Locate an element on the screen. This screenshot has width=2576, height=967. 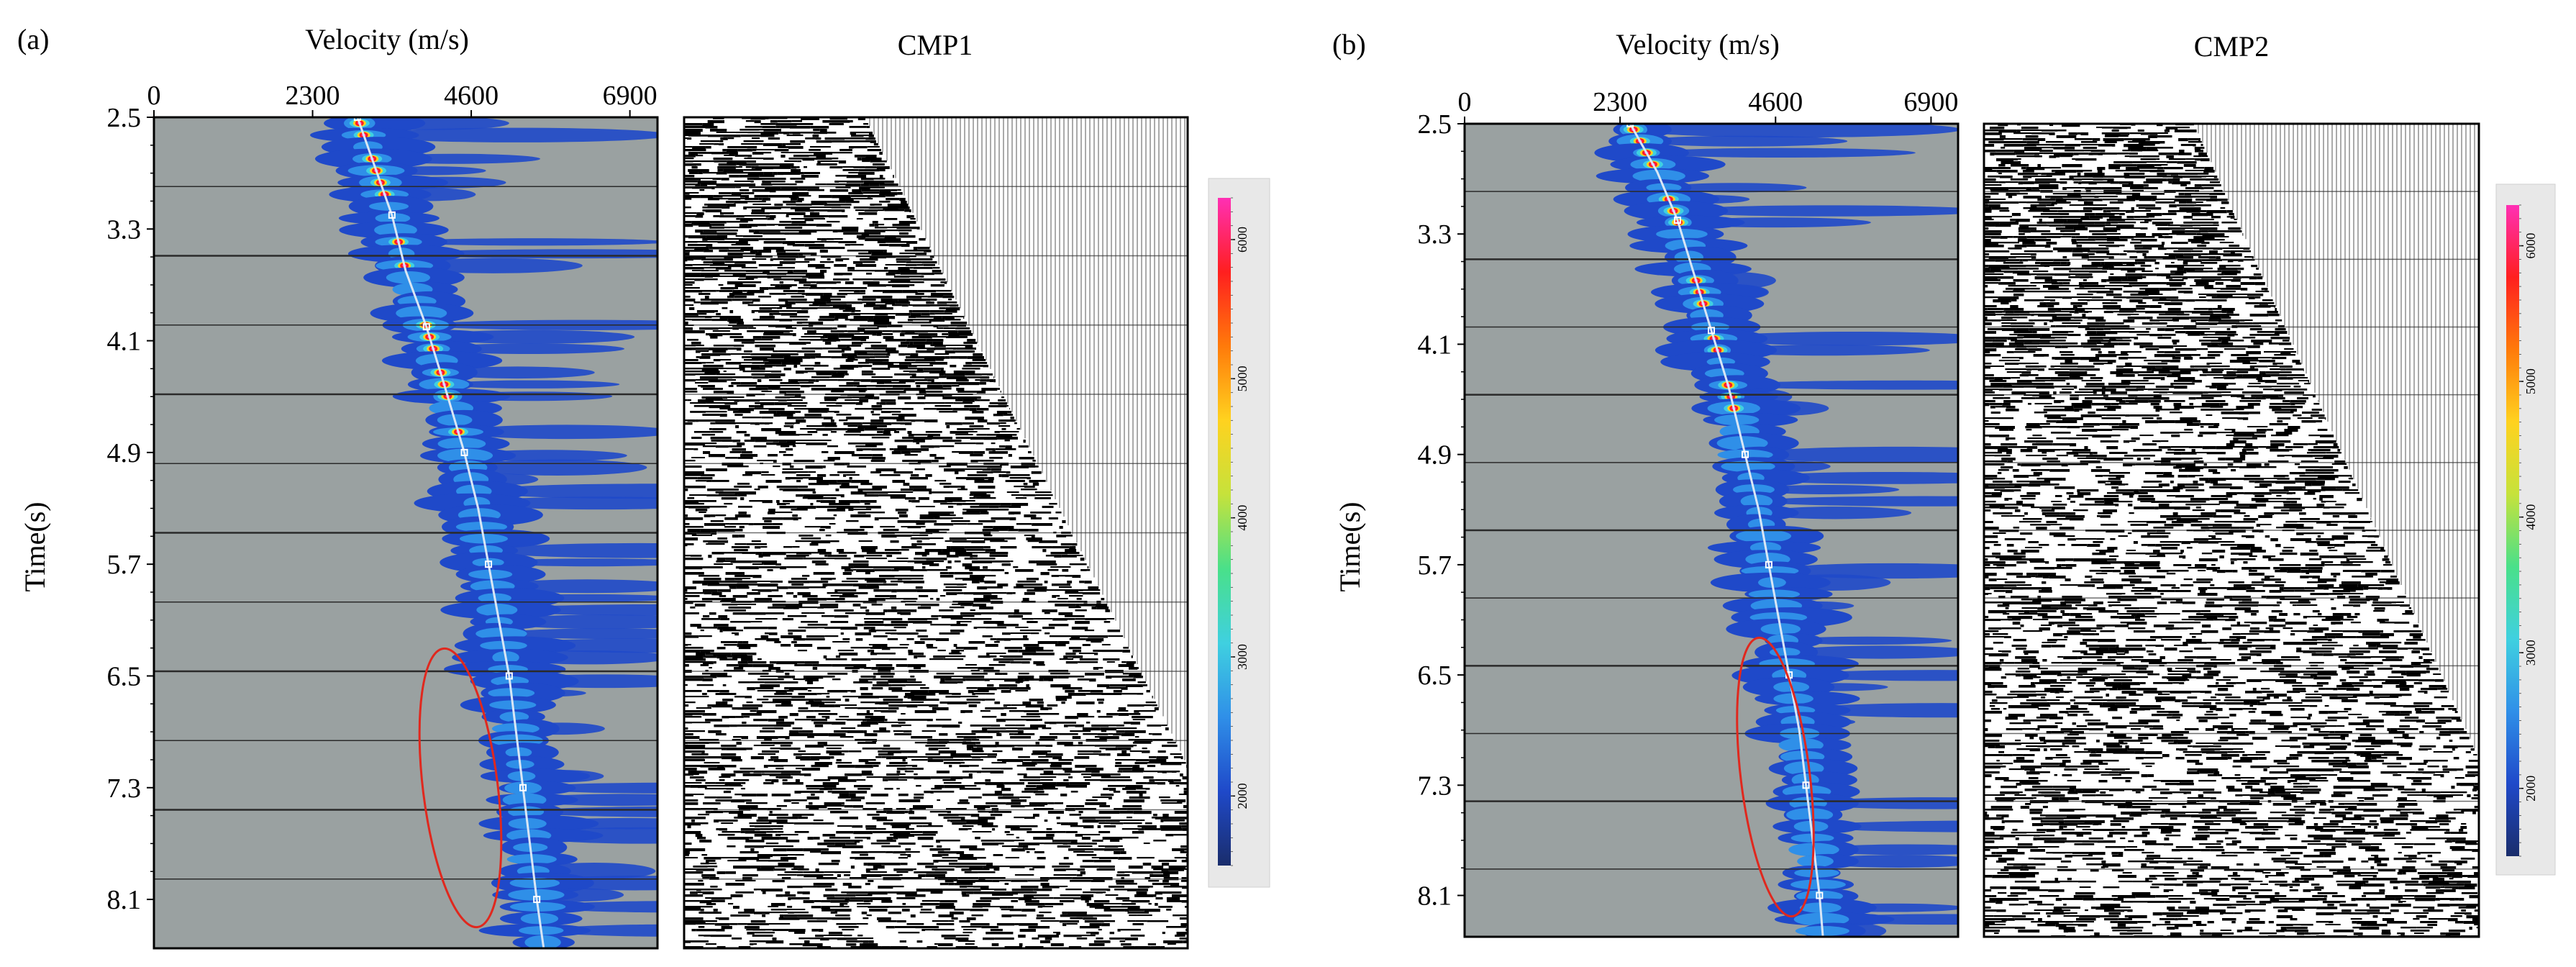
y-axis-title-a: Time(s) is located at coordinates (35, 546).